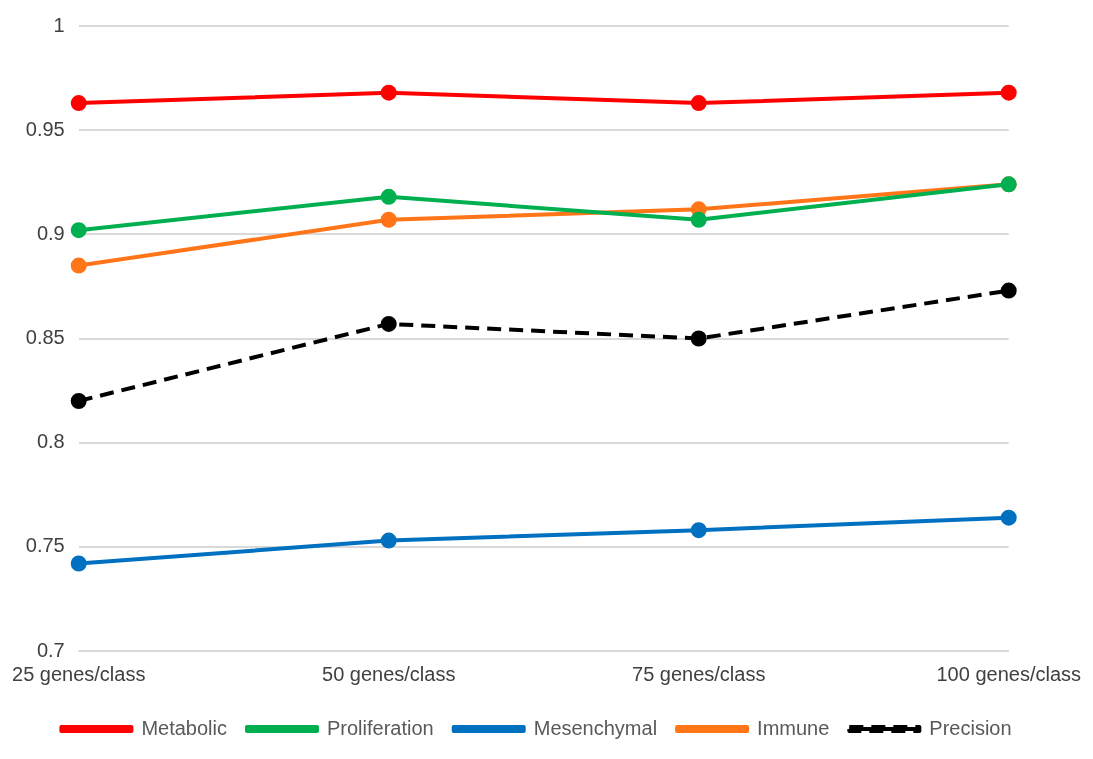  Describe the element at coordinates (59, 24) in the screenshot. I see `y-tick-label: 1` at that location.